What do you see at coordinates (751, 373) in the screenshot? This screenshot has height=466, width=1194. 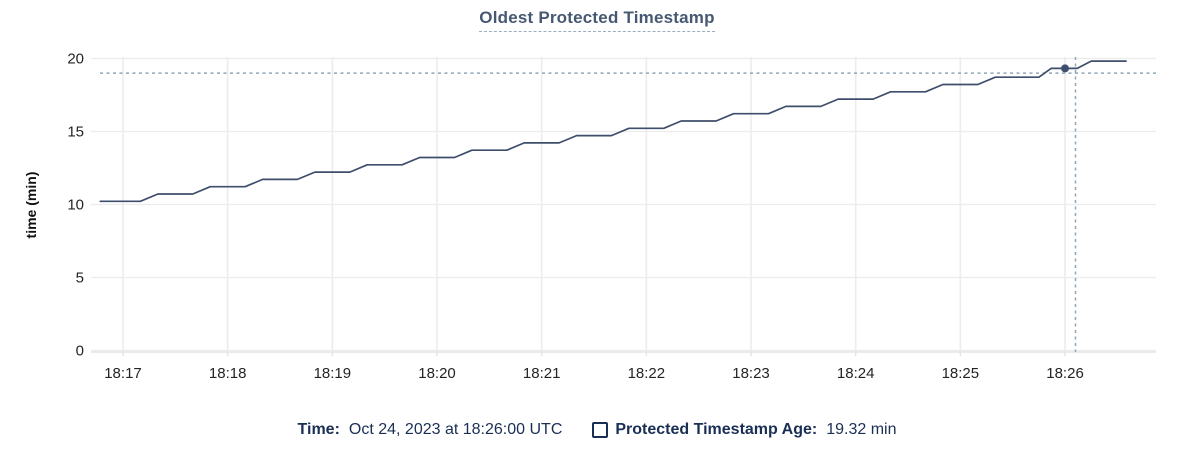 I see `x-tick-label: 18:23` at bounding box center [751, 373].